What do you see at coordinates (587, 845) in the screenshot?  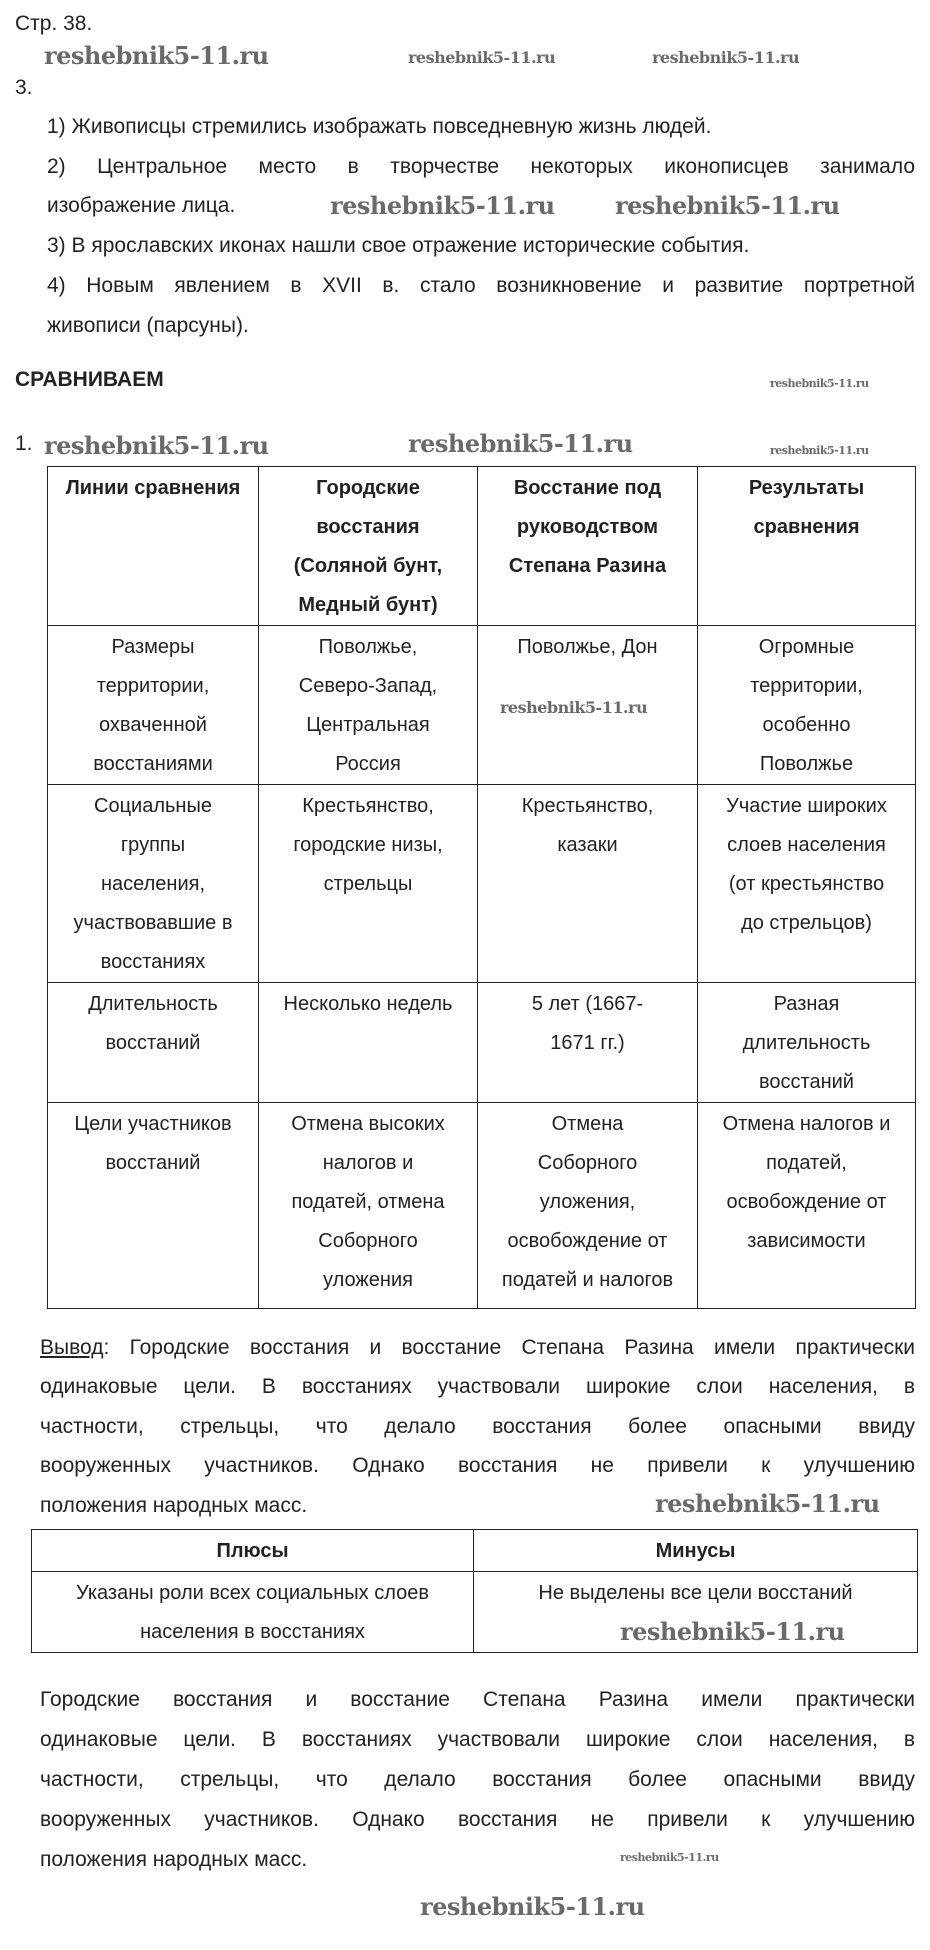 I see `cell-line: казаки` at bounding box center [587, 845].